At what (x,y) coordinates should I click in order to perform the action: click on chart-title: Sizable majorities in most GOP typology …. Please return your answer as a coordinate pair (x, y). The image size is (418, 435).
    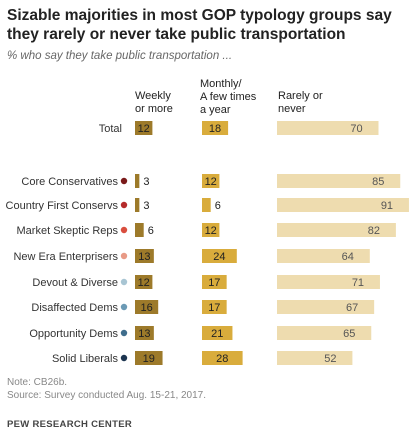
    Looking at the image, I should click on (199, 25).